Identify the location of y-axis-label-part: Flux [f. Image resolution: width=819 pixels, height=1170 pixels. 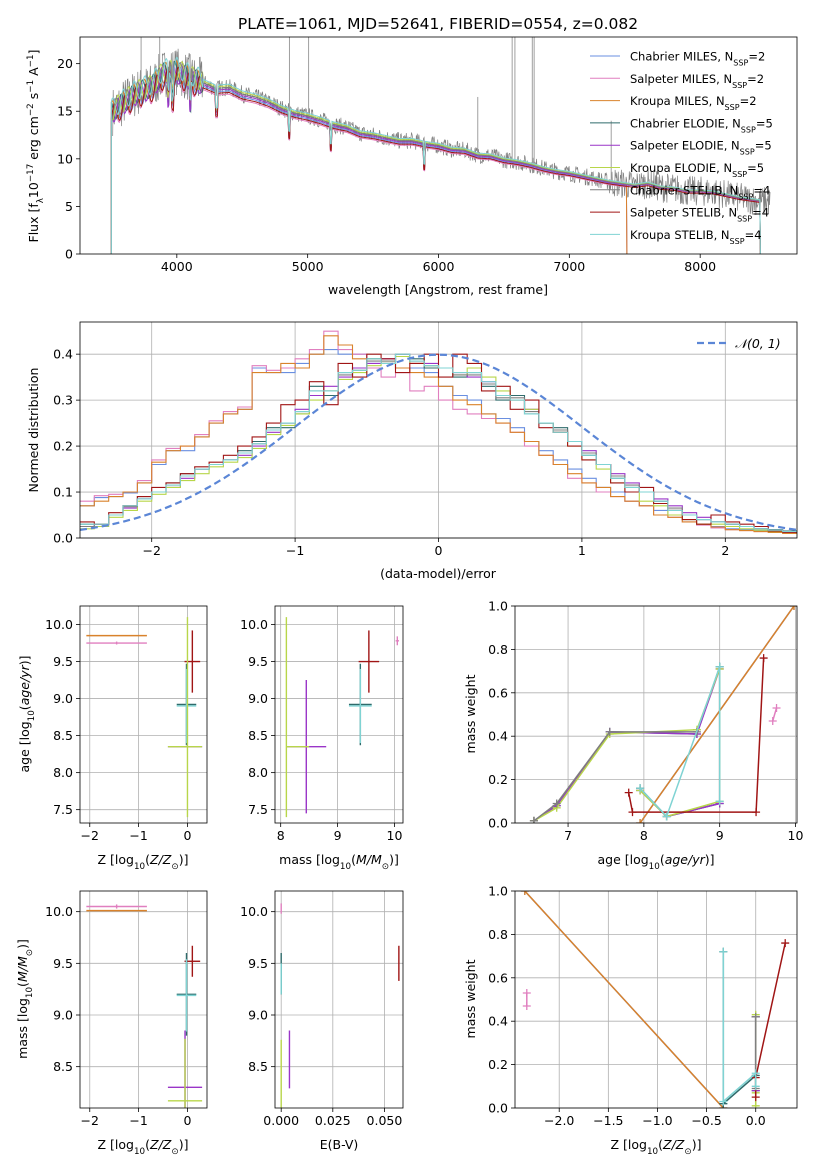
(33, 223).